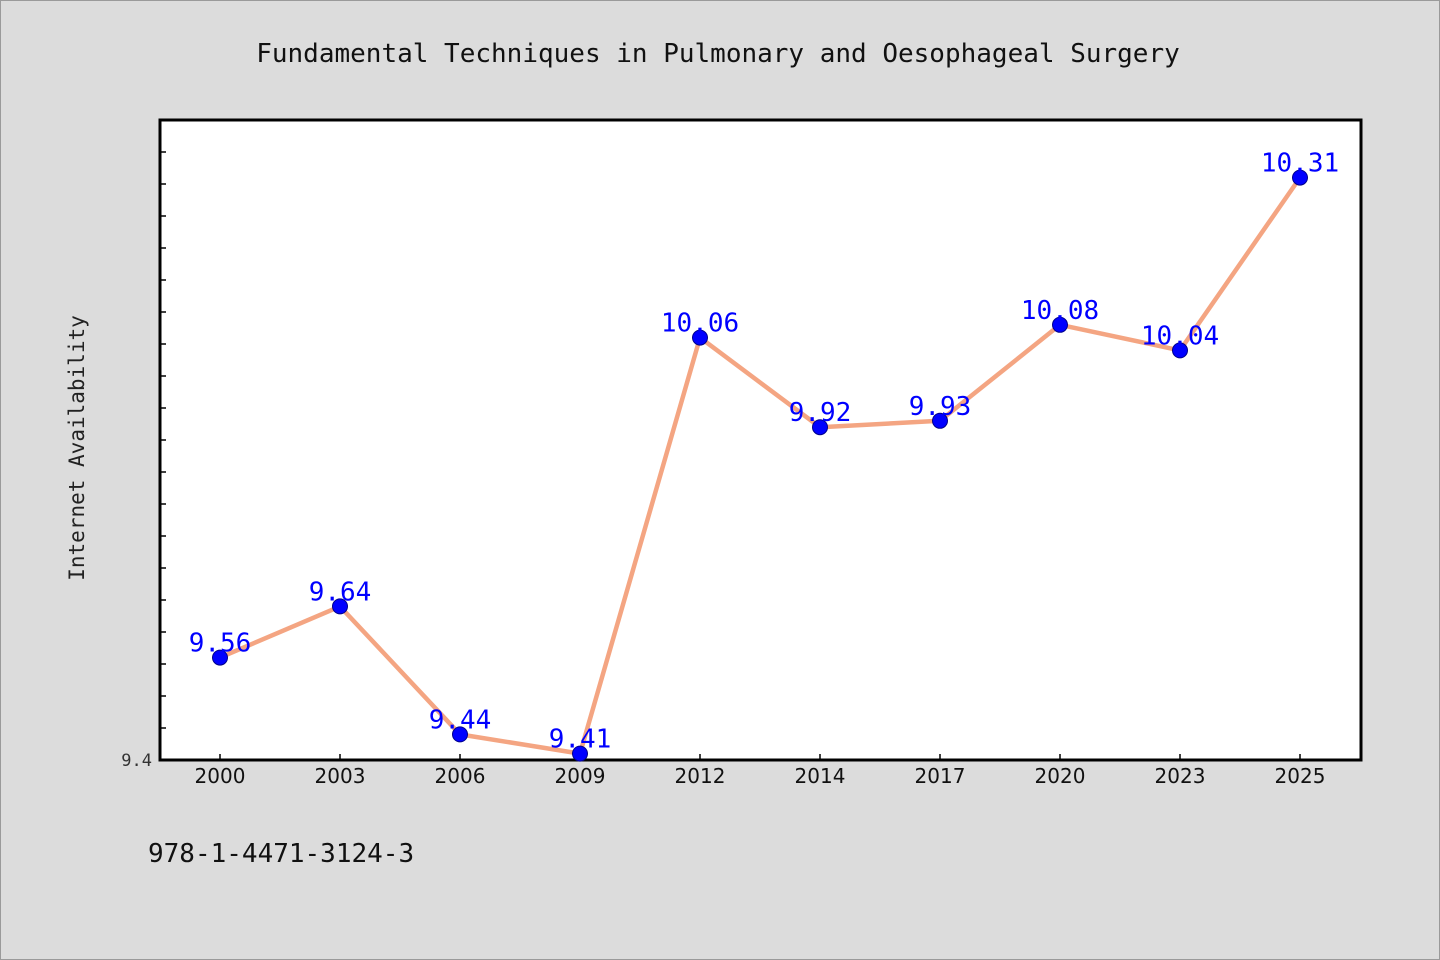  What do you see at coordinates (1060, 776) in the screenshot?
I see `x-tick-label: 2020` at bounding box center [1060, 776].